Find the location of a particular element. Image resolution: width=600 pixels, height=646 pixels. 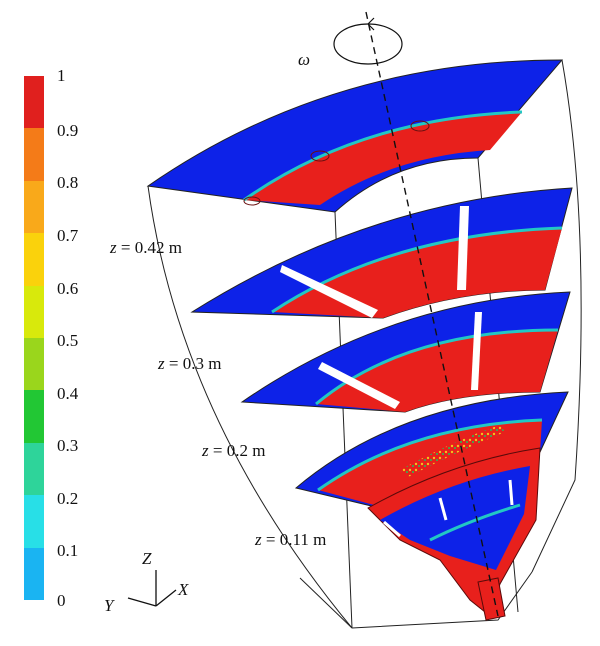

slice-label-z03: z = 0.3 m is located at coordinates (190, 363).